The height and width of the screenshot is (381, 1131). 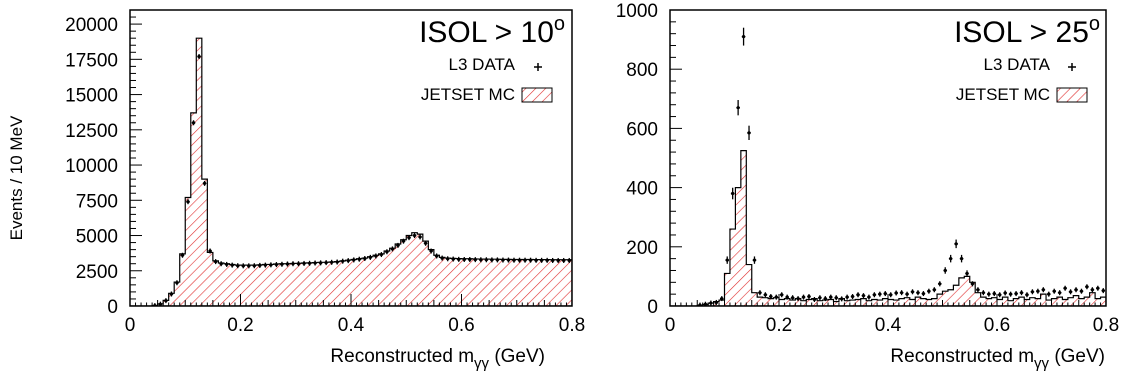 I want to click on y-tick-label: 200, so click(x=642, y=248).